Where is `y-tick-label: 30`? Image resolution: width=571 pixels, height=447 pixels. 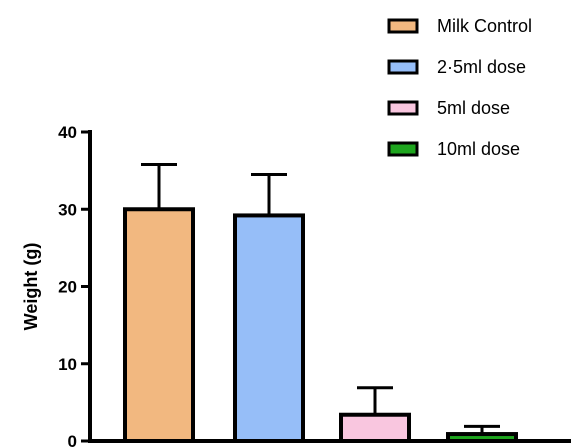
y-tick-label: 30 is located at coordinates (67, 209).